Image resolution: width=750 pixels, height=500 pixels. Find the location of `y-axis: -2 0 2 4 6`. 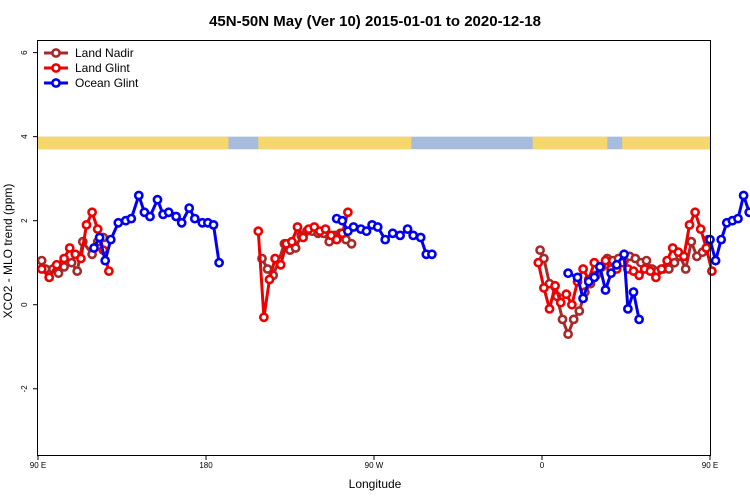

y-axis: -2 0 2 4 6 is located at coordinates (29, 221).